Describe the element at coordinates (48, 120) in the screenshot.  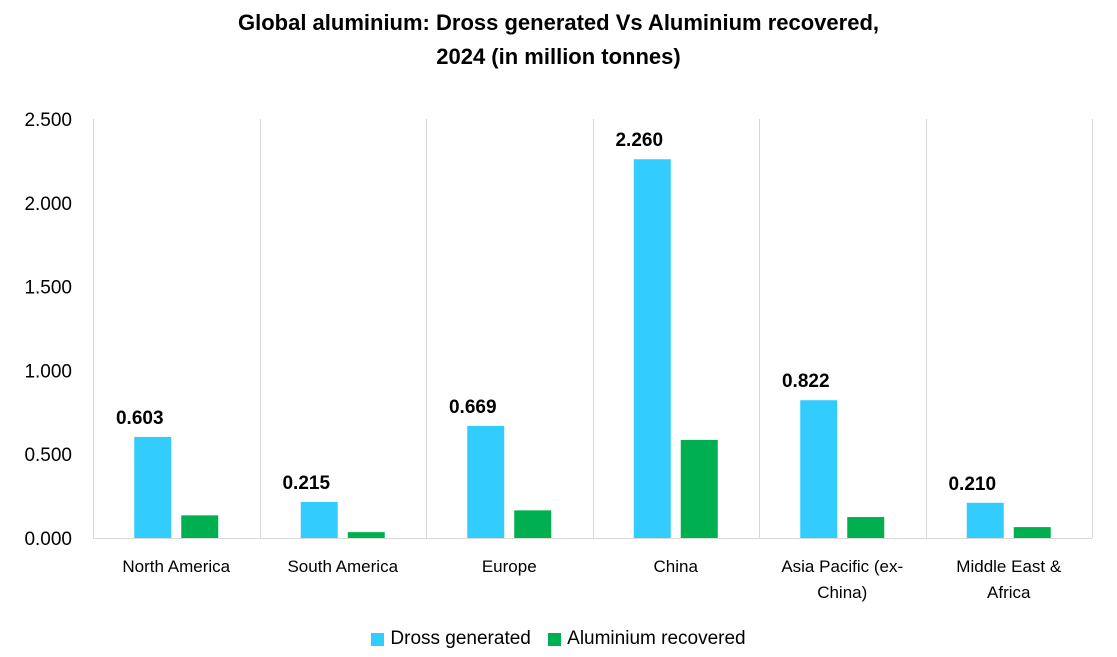
I see `y-tick-label: 2.500` at that location.